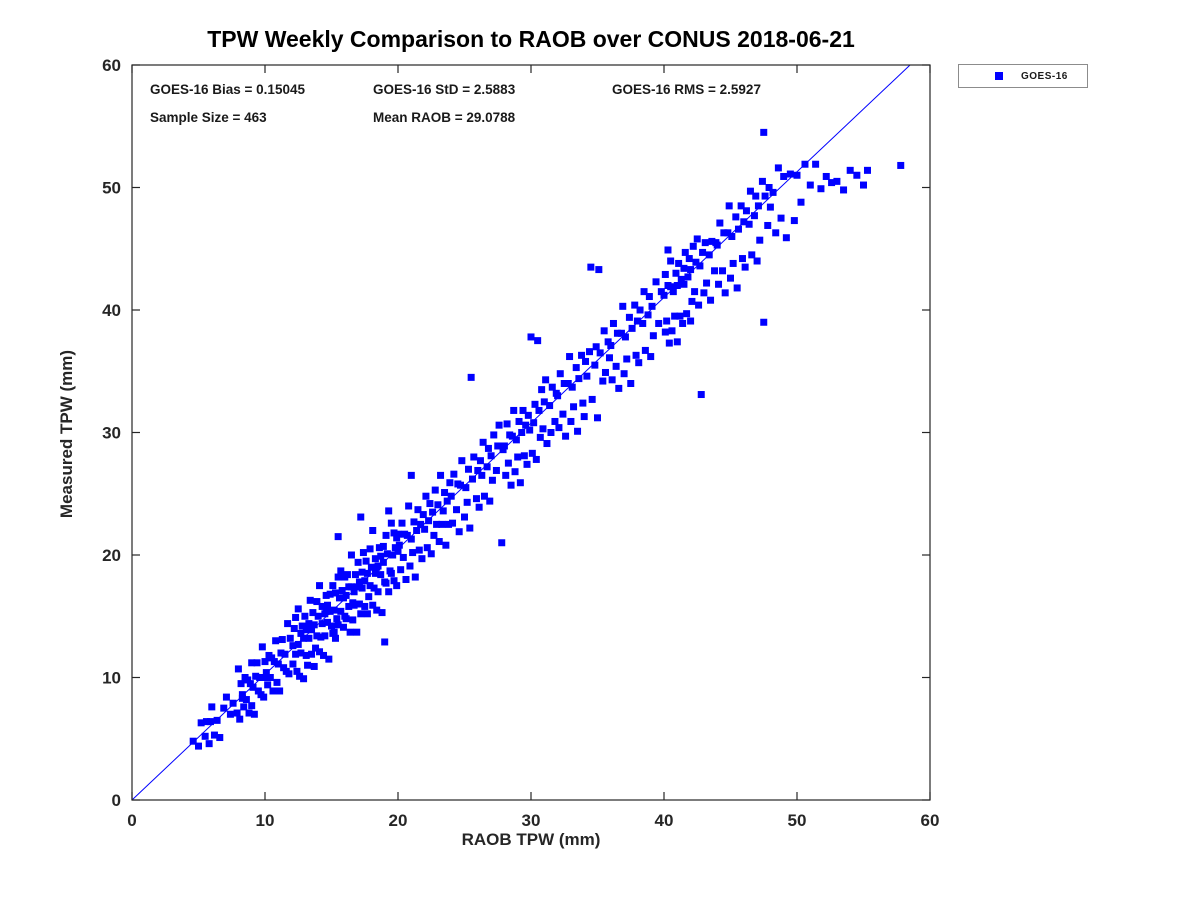  Describe the element at coordinates (999, 76) in the screenshot. I see `legend-square-marker-icon` at that location.